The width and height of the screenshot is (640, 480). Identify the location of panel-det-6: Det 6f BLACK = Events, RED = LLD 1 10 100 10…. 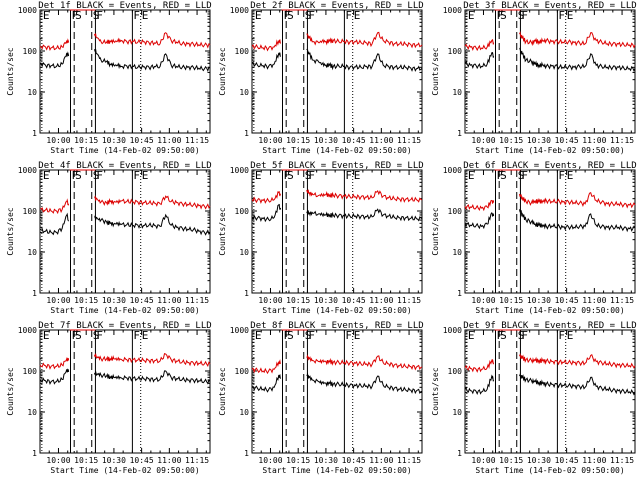
(534, 238).